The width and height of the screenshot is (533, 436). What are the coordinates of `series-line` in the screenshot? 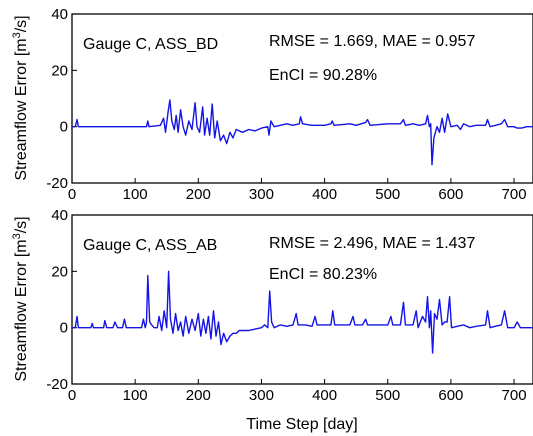 It's located at (302, 132).